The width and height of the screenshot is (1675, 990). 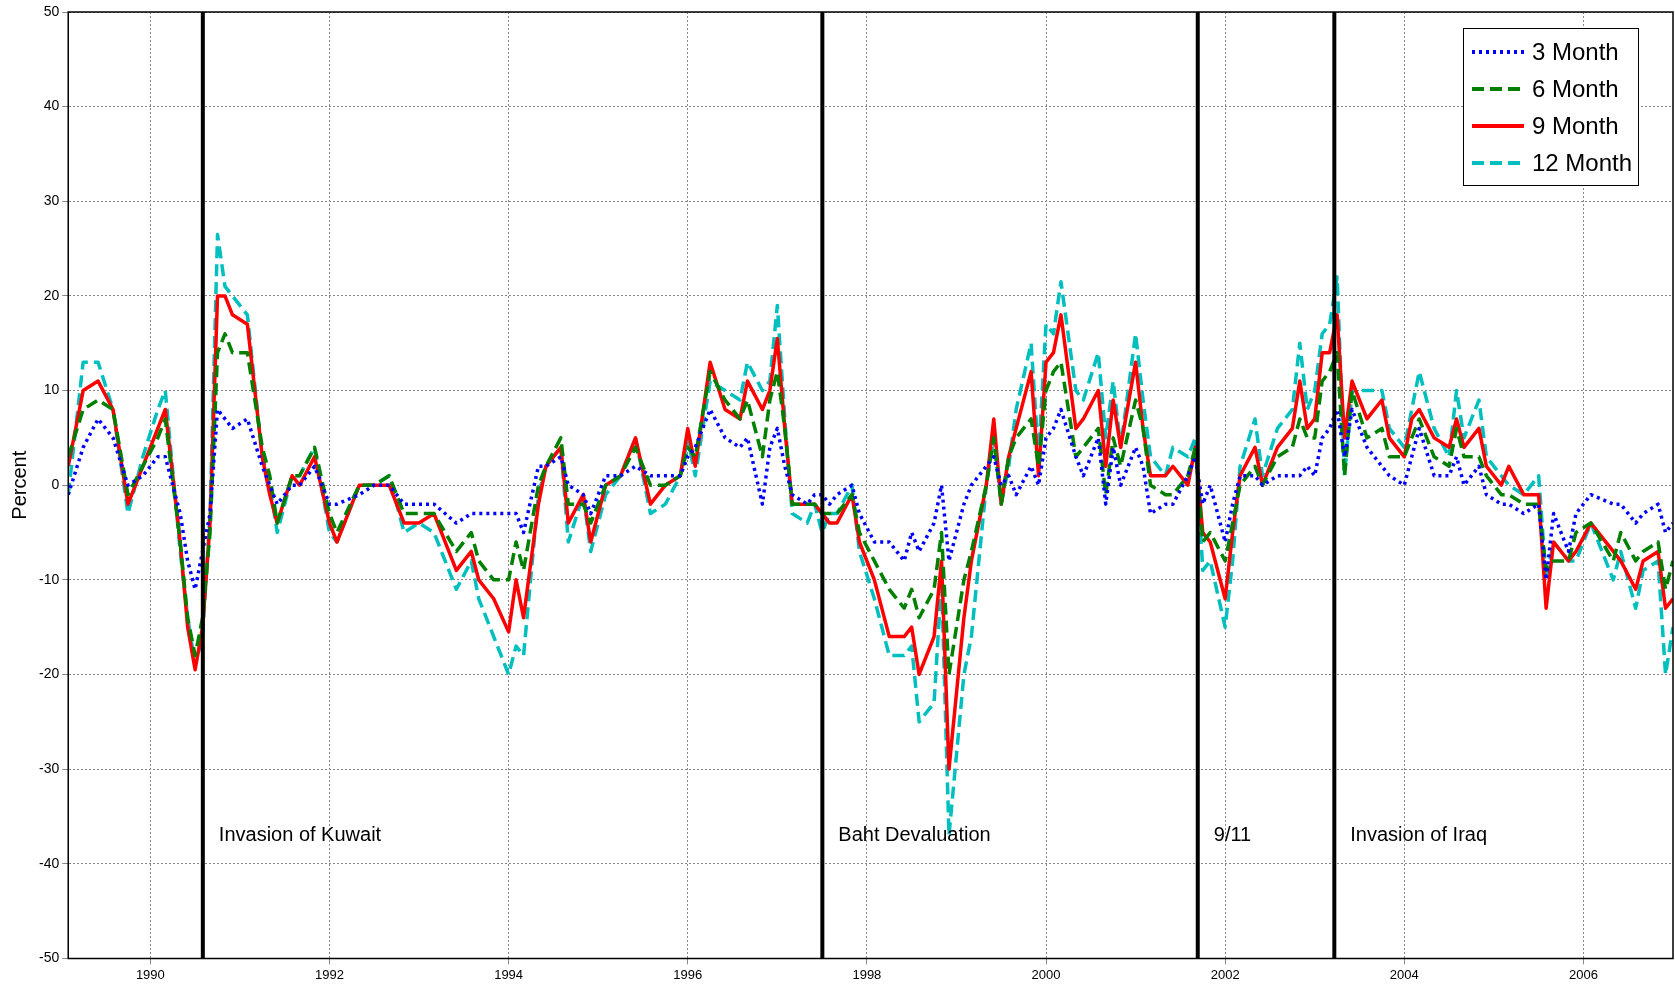 I want to click on y-tick-label: -30, so click(x=49, y=767).